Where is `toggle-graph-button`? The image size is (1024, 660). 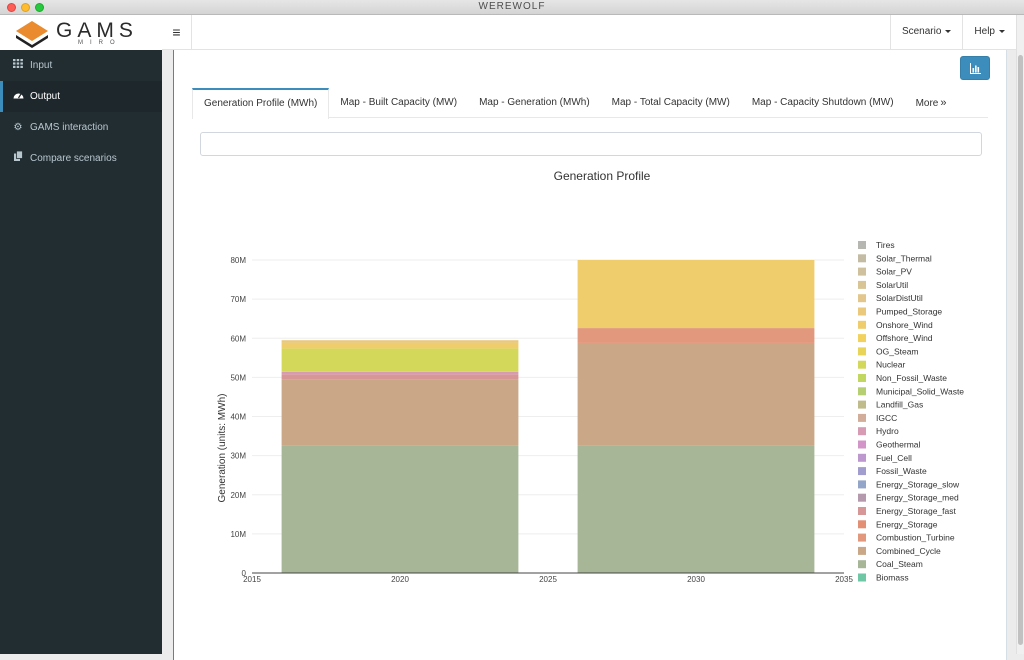
toggle-graph-button is located at coordinates (975, 68).